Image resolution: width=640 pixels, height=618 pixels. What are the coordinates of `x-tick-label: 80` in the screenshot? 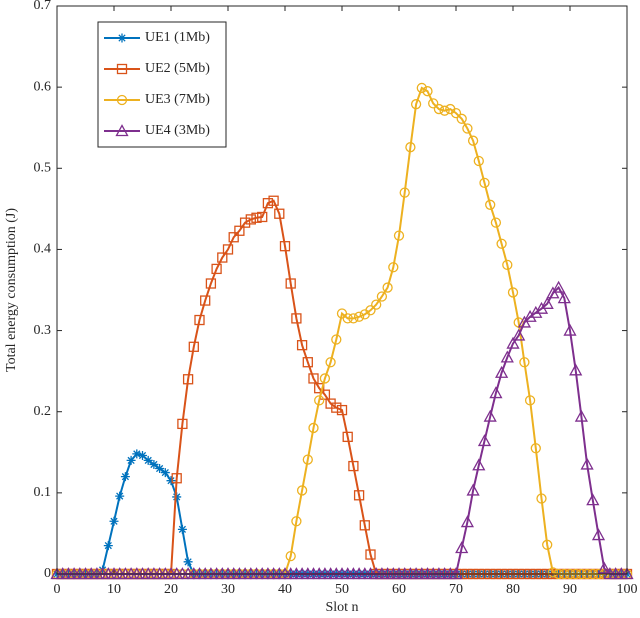 It's located at (513, 589).